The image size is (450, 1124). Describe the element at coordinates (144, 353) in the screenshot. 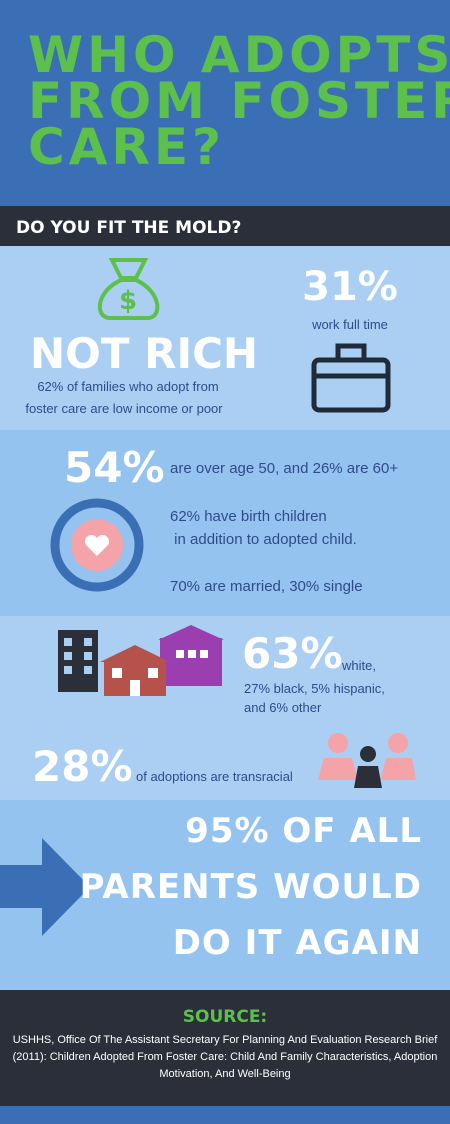

I see `income-headline: NOT RICH` at that location.